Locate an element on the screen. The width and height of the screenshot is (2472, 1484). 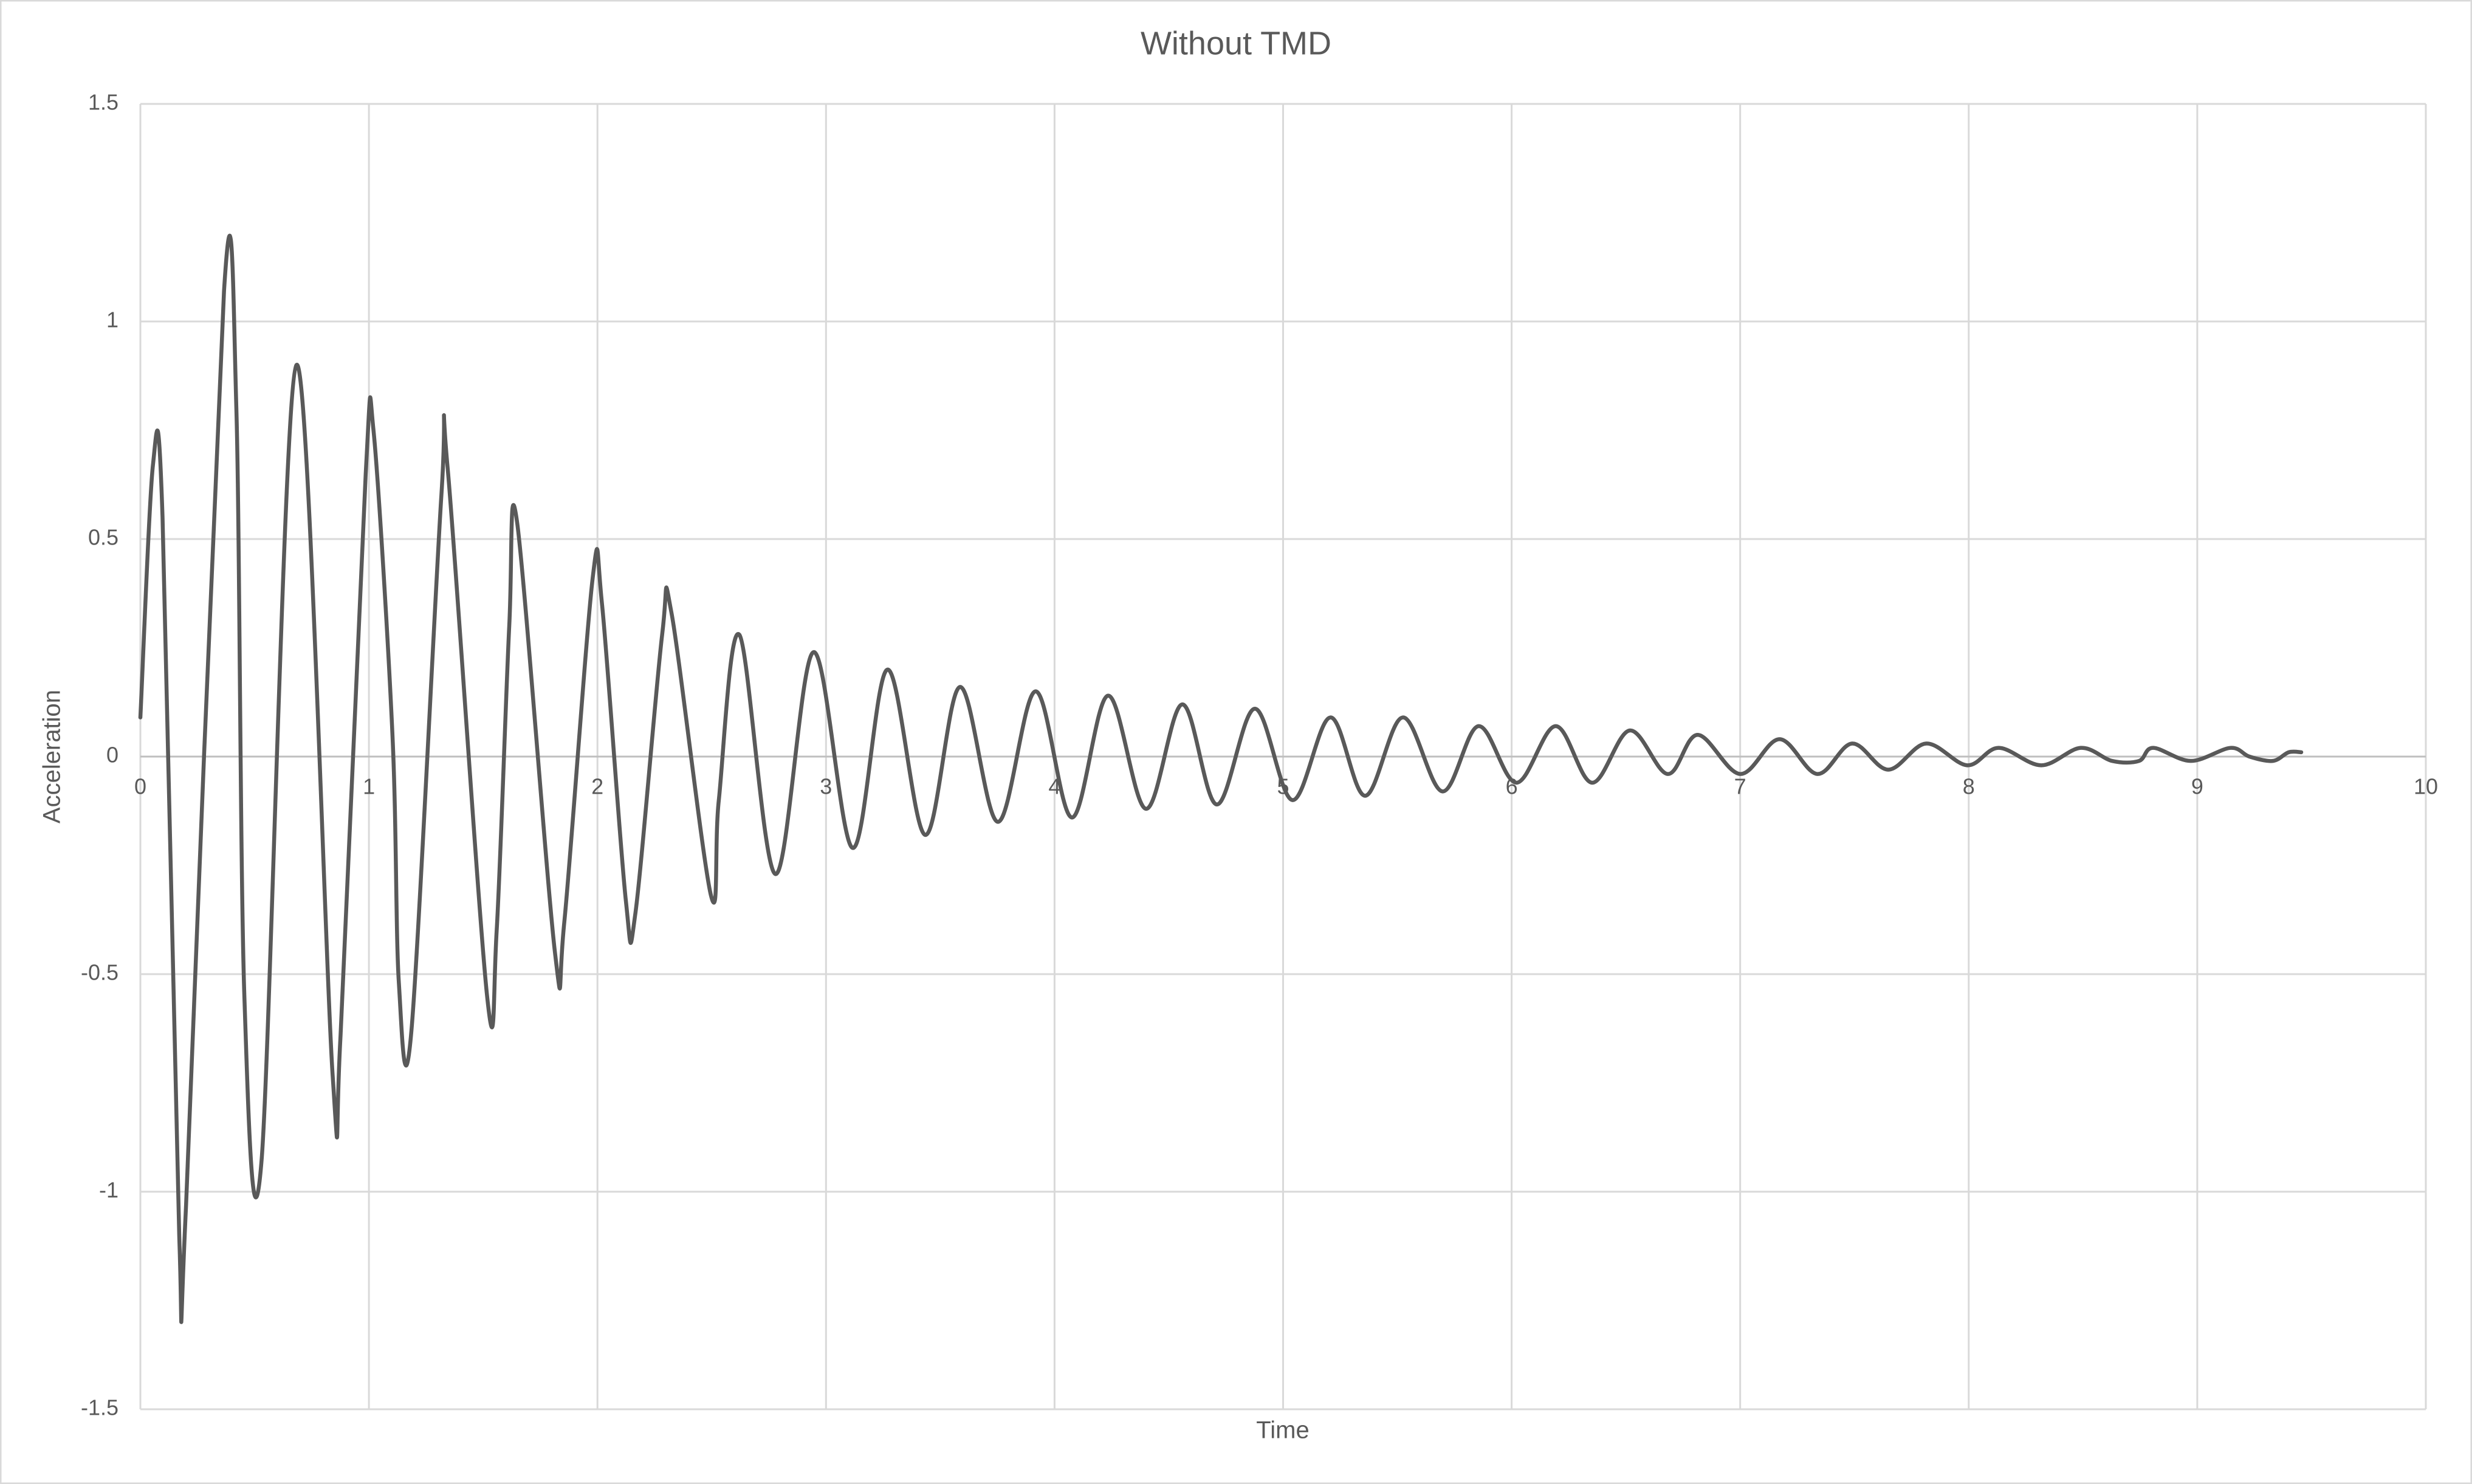
y-tick-label: 0.5 is located at coordinates (103, 537).